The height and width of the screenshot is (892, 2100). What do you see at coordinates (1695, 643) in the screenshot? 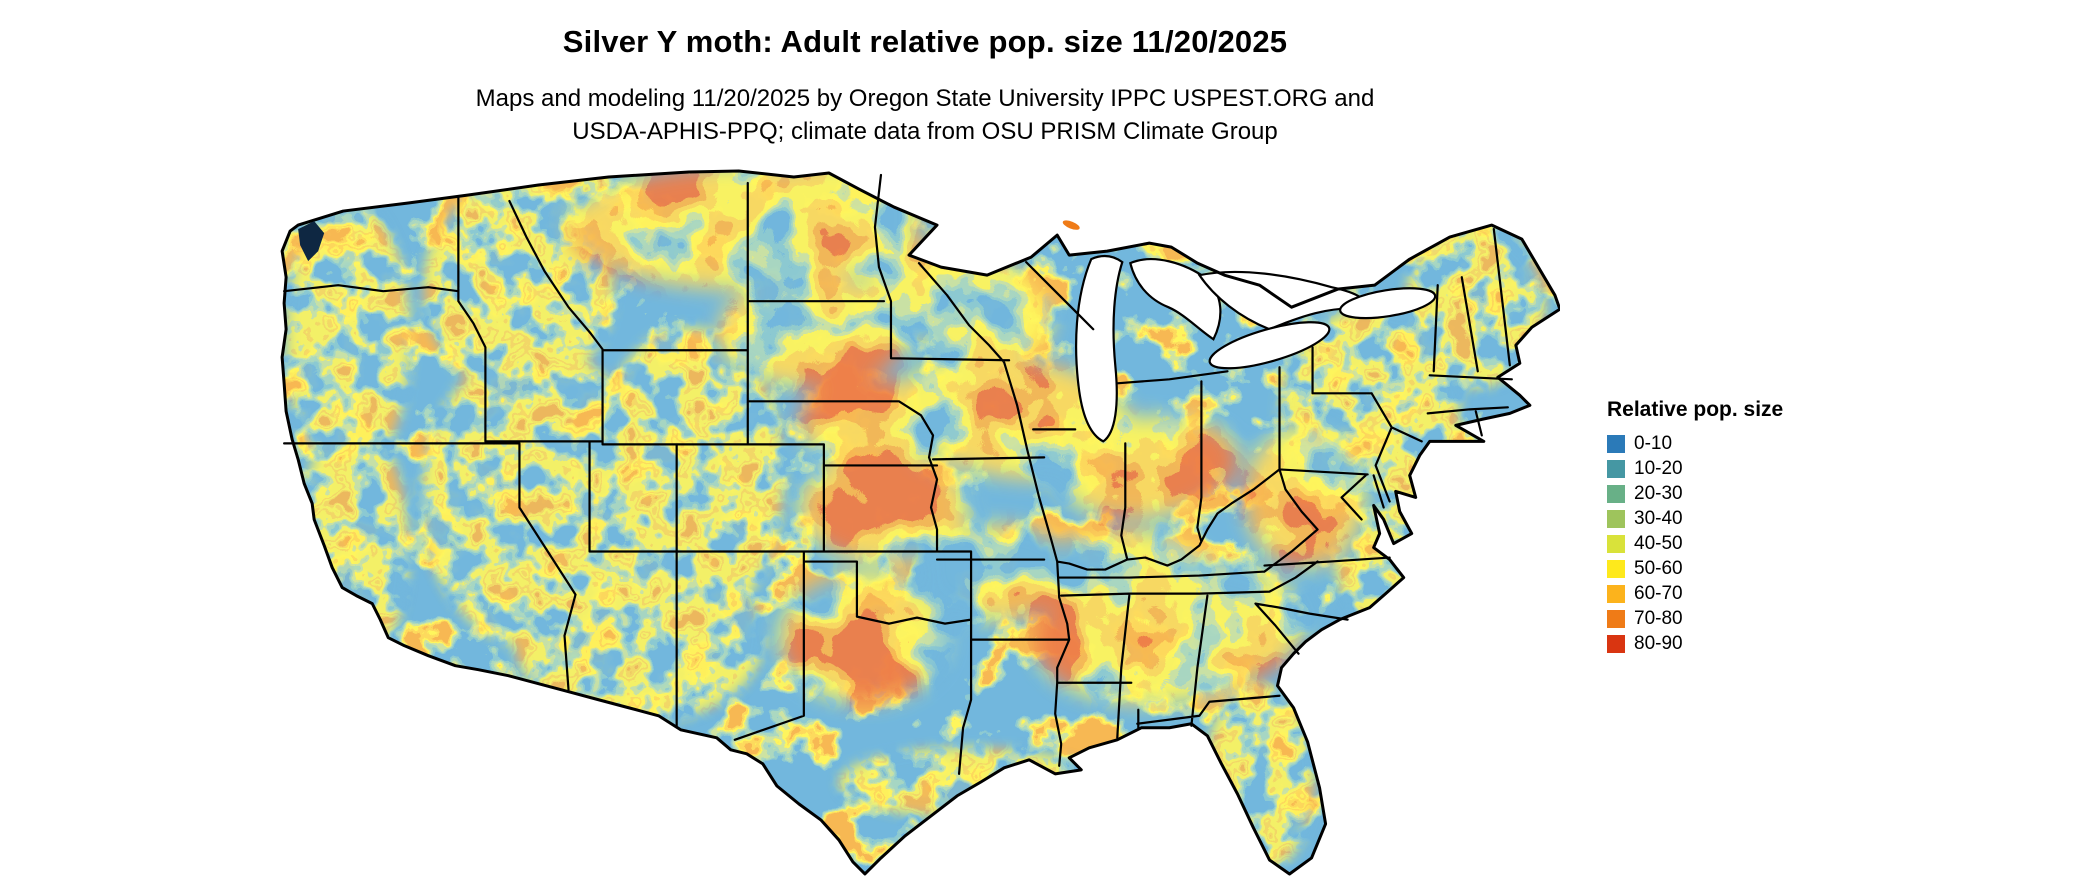
I see `legend-item: 80-90` at bounding box center [1695, 643].